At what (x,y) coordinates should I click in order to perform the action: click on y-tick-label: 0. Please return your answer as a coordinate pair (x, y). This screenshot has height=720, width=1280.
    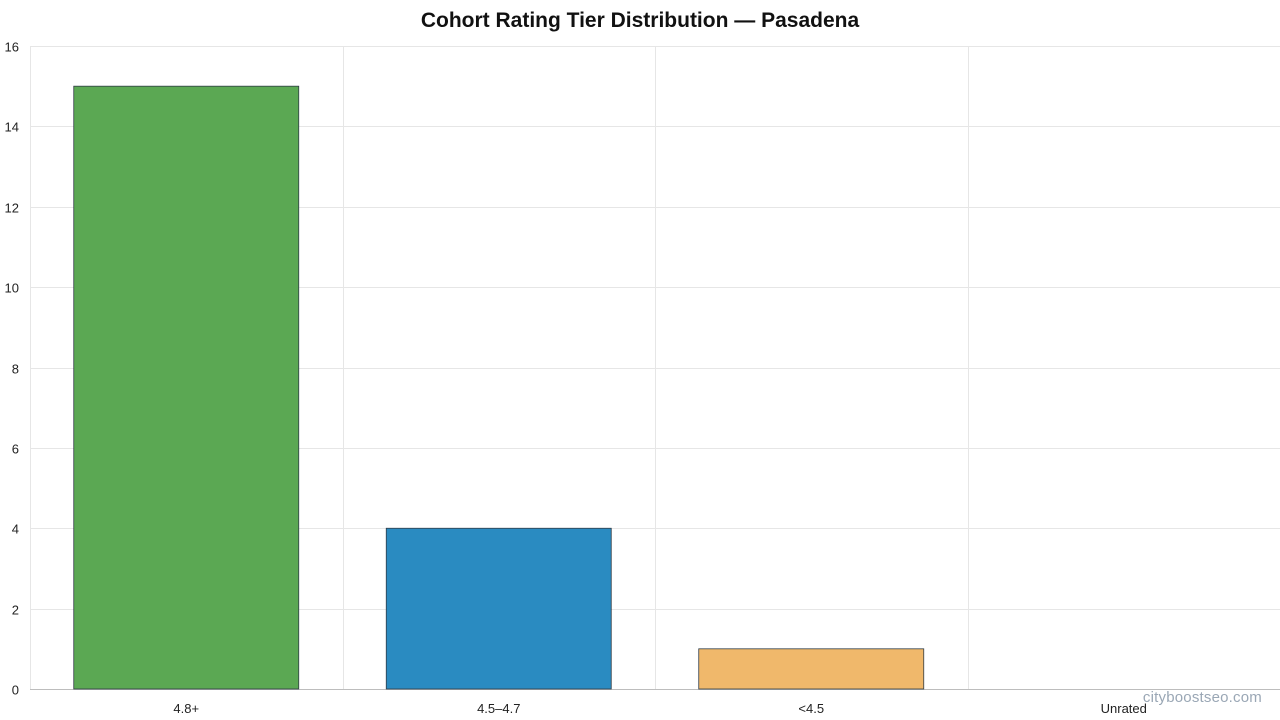
    Looking at the image, I should click on (15, 690).